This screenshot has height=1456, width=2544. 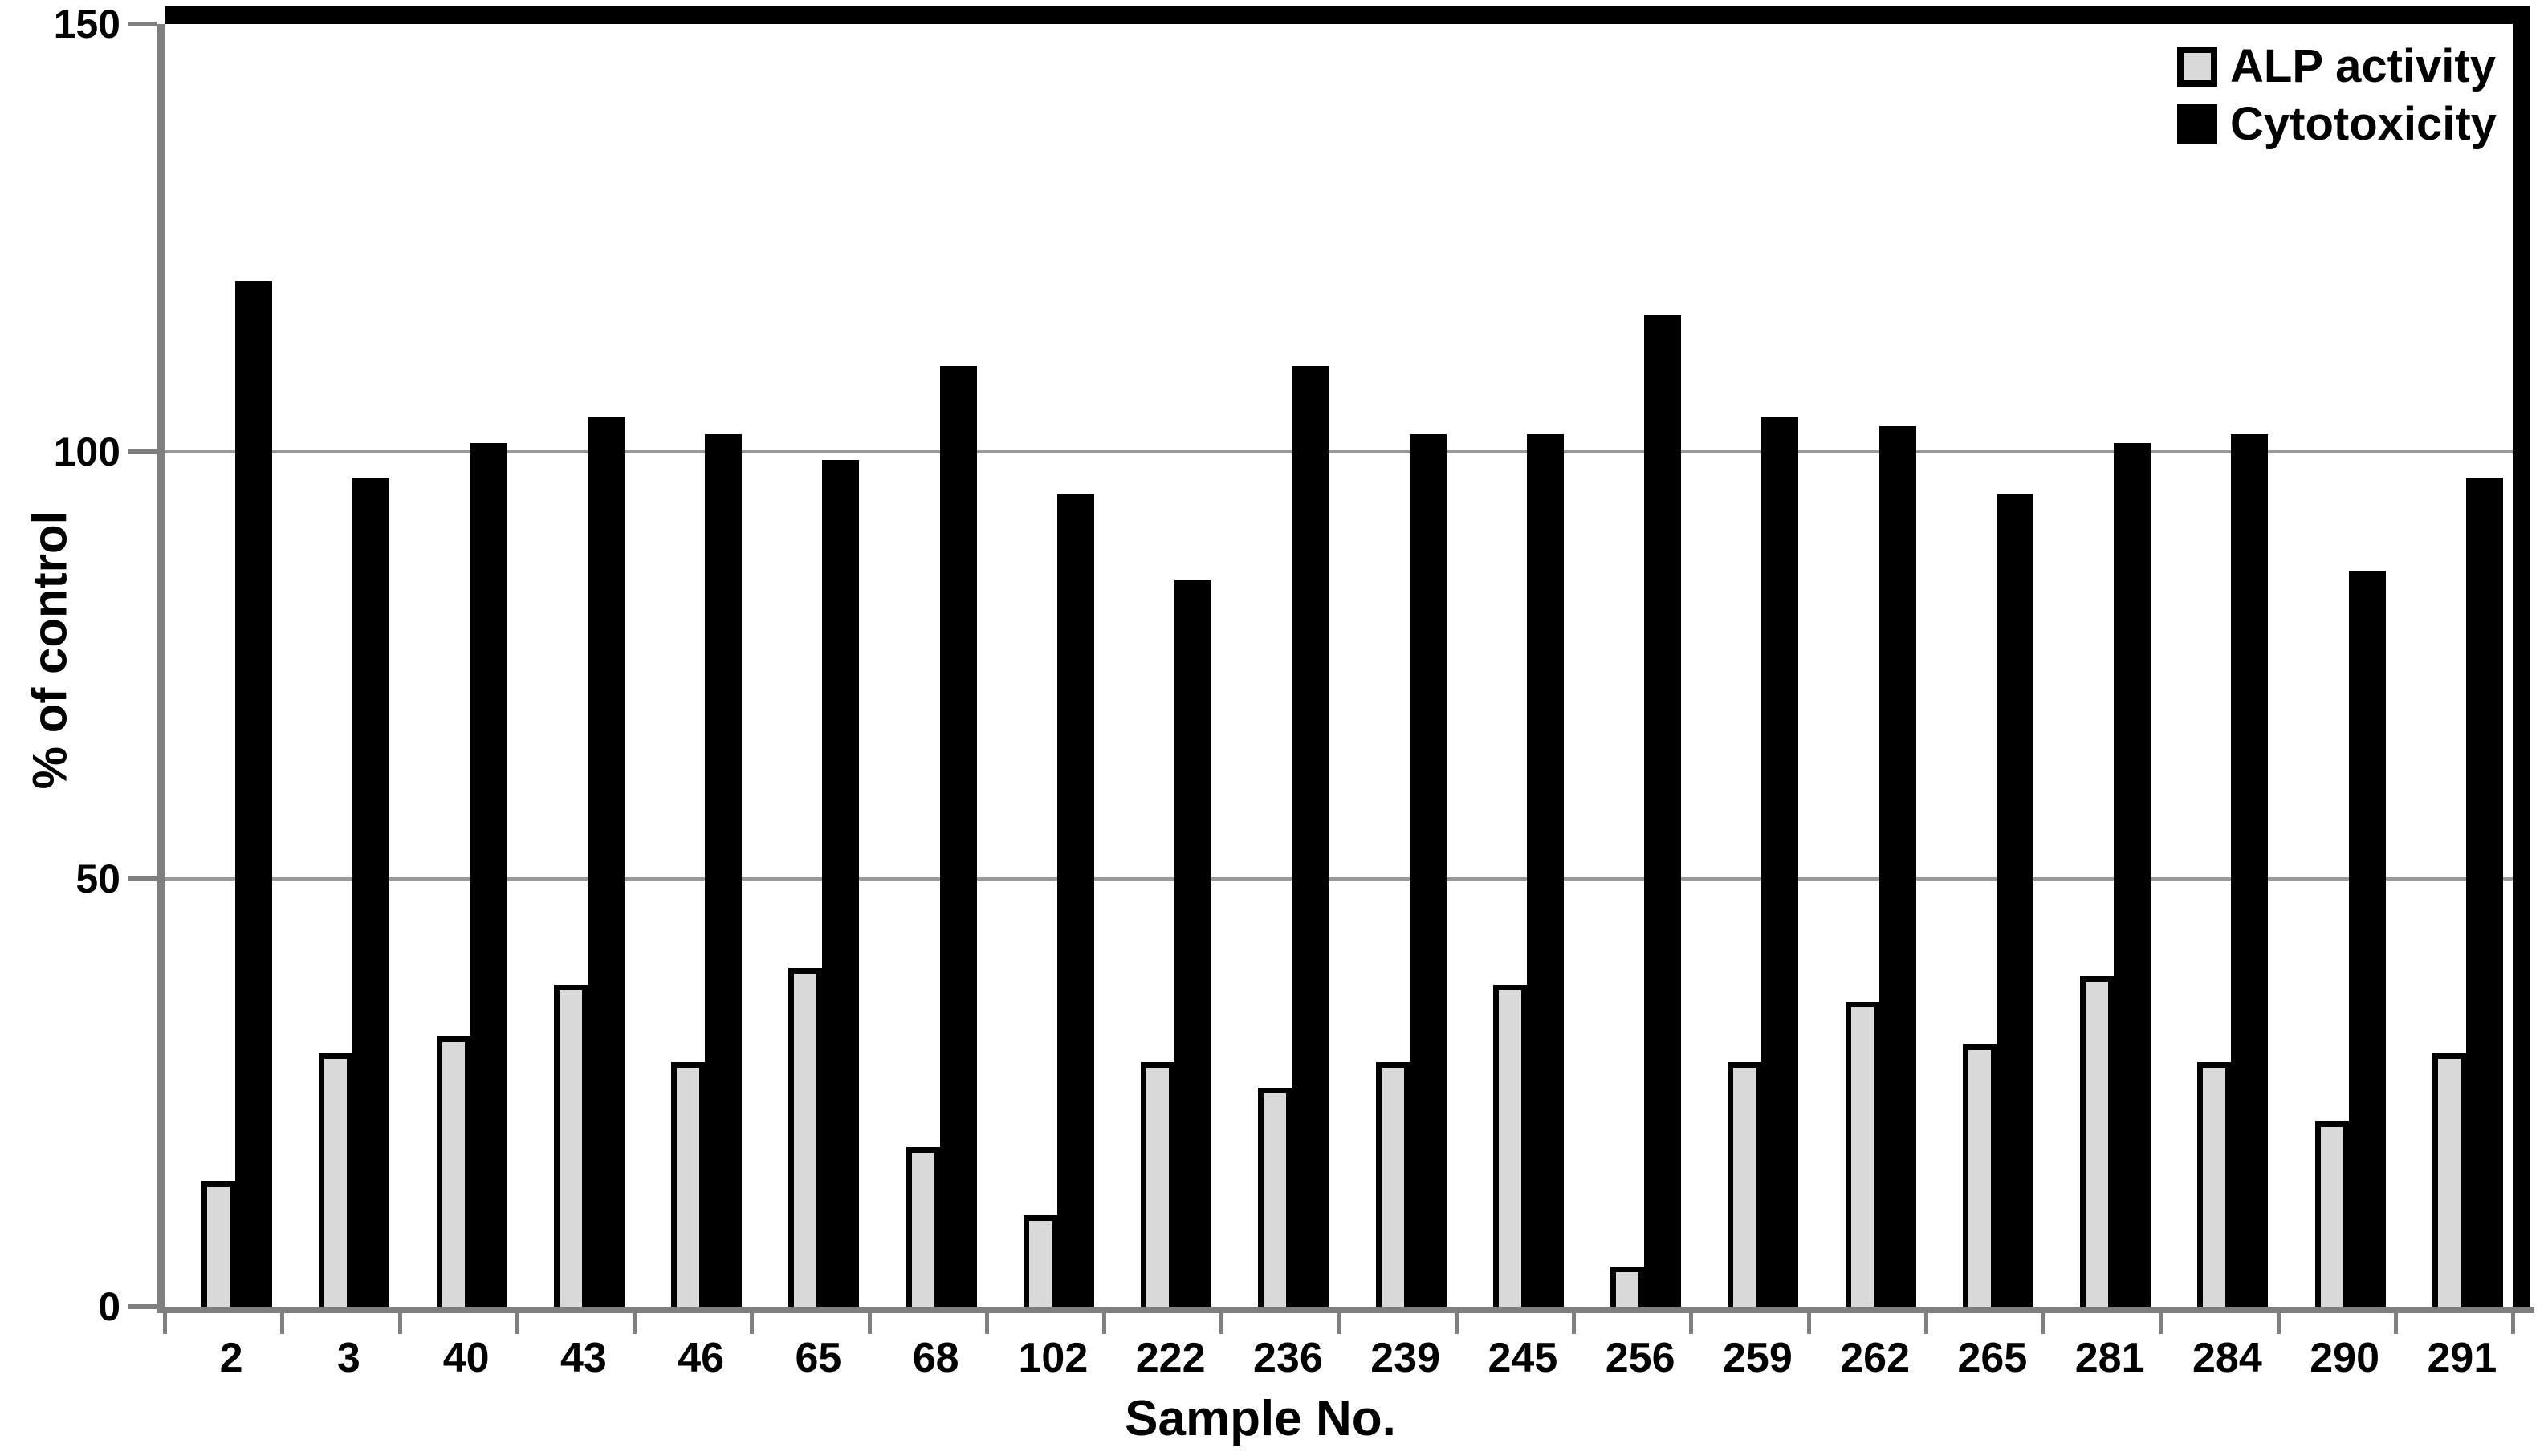 I want to click on y-tick-label-50: 50, so click(x=97, y=879).